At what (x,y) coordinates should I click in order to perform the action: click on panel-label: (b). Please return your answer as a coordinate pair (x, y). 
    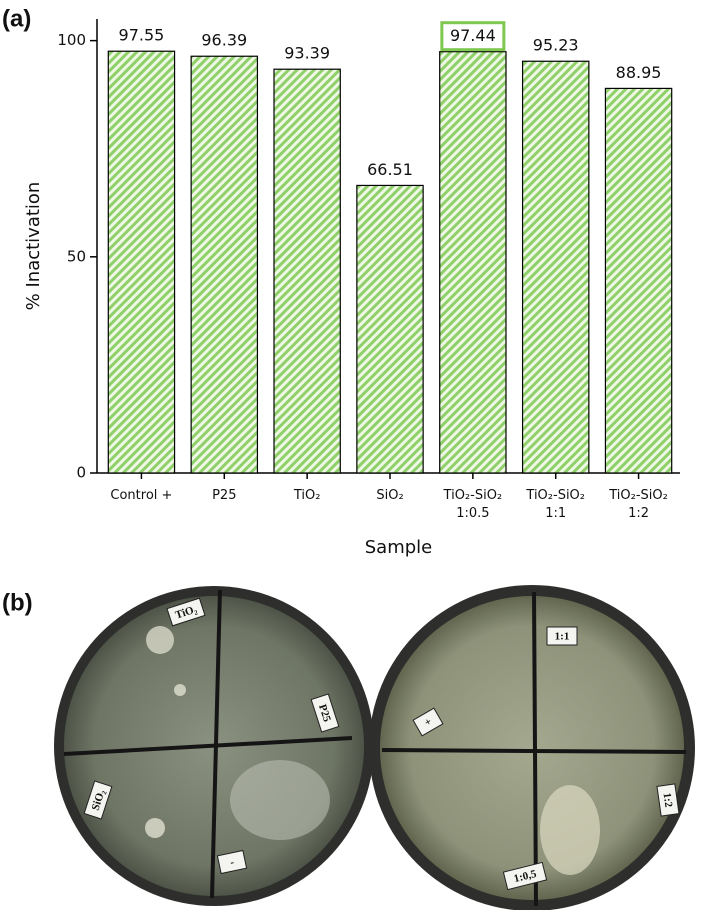
    Looking at the image, I should click on (17, 602).